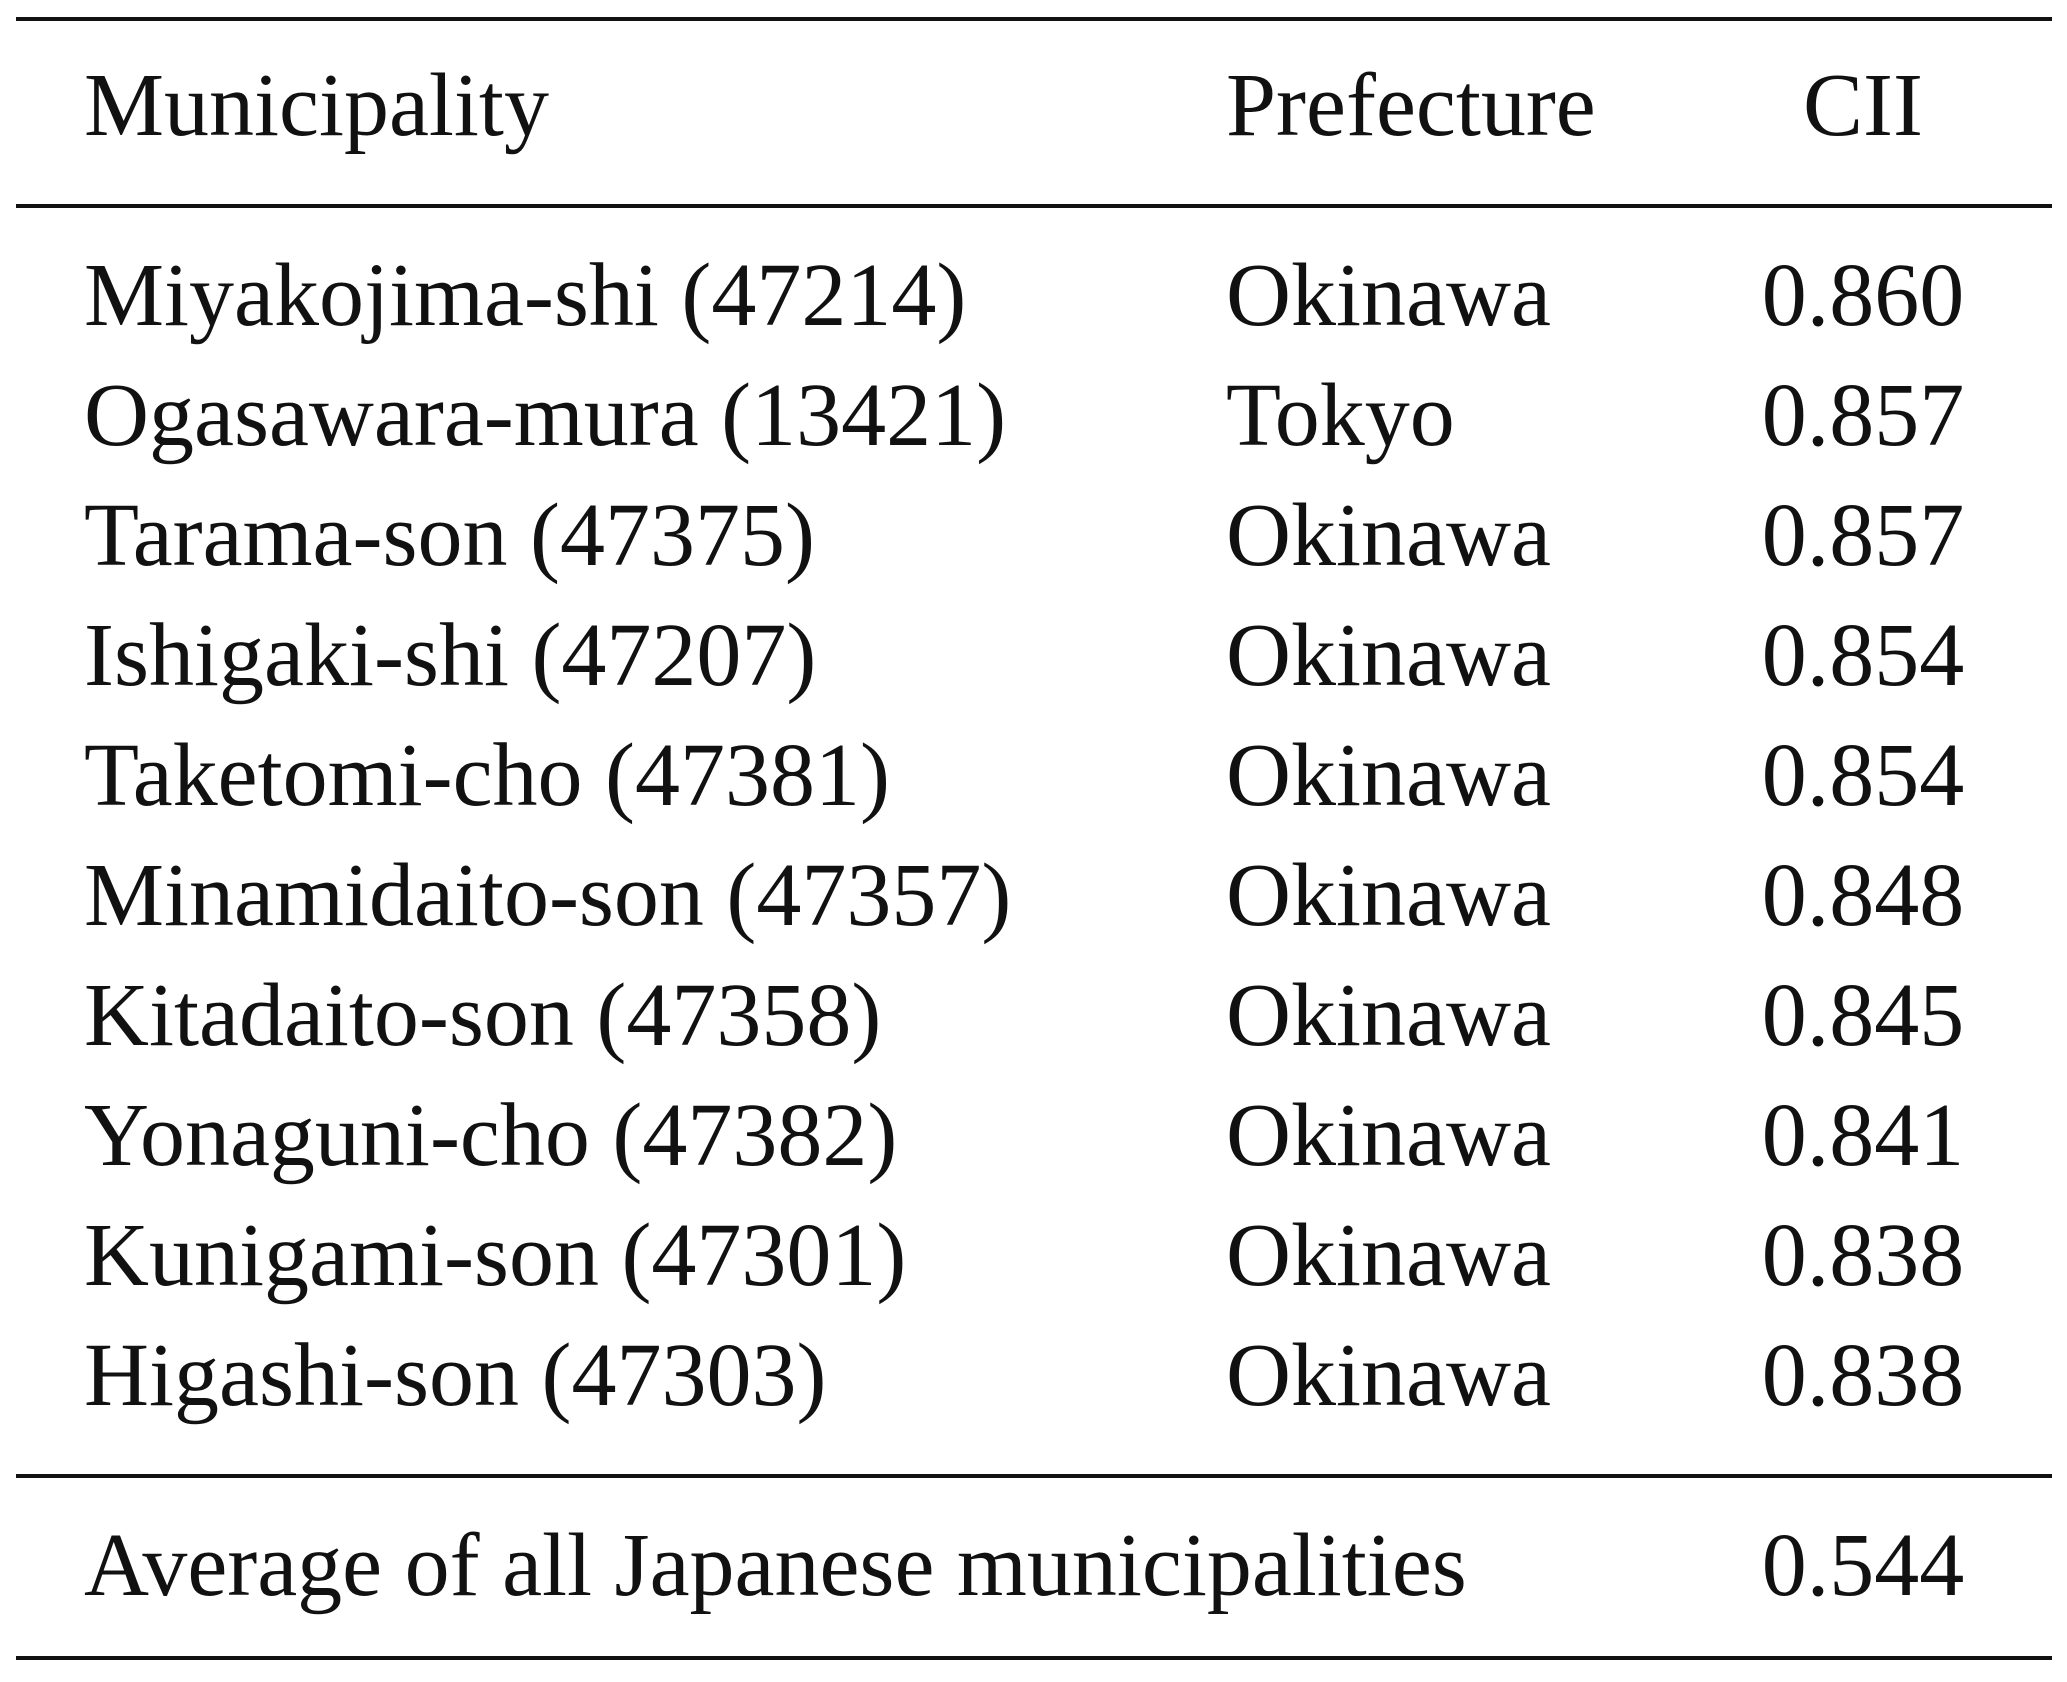  Describe the element at coordinates (1034, 1476) in the screenshot. I see `table-footer-rule` at that location.